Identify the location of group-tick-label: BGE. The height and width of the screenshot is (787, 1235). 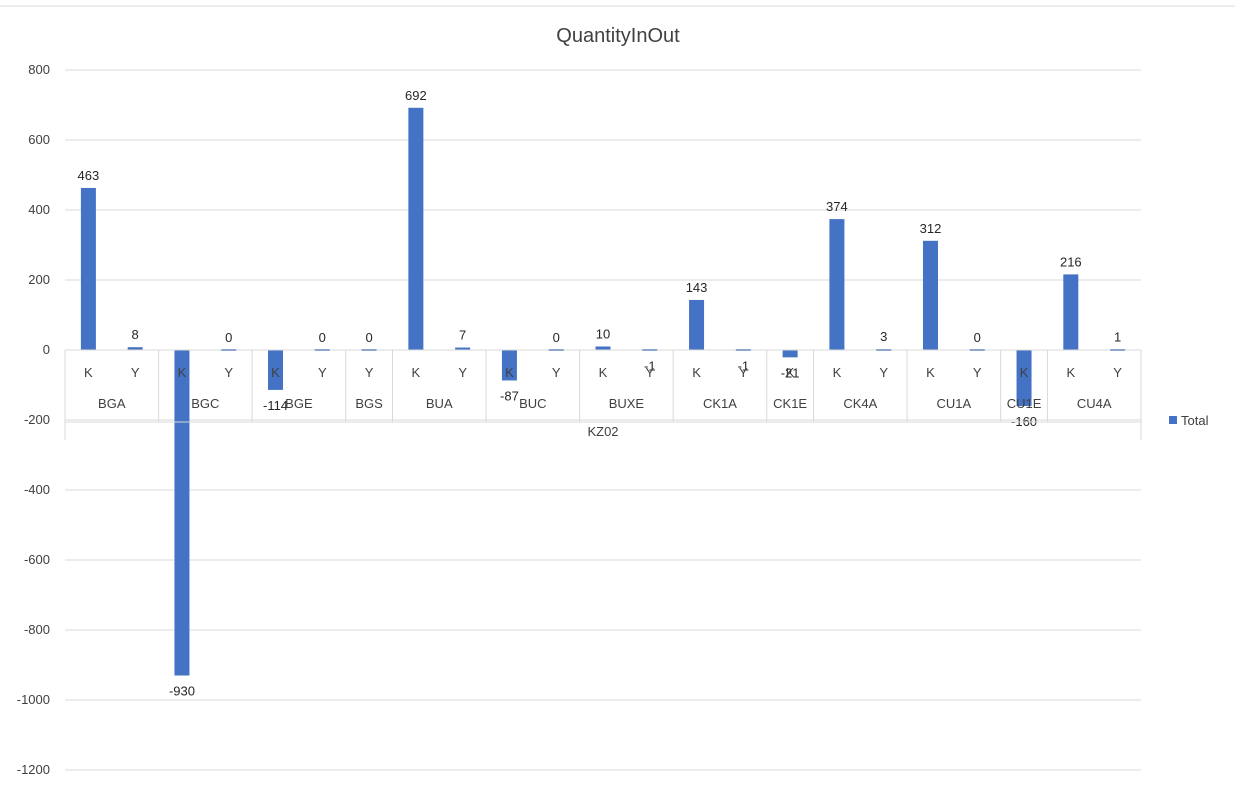
(299, 403).